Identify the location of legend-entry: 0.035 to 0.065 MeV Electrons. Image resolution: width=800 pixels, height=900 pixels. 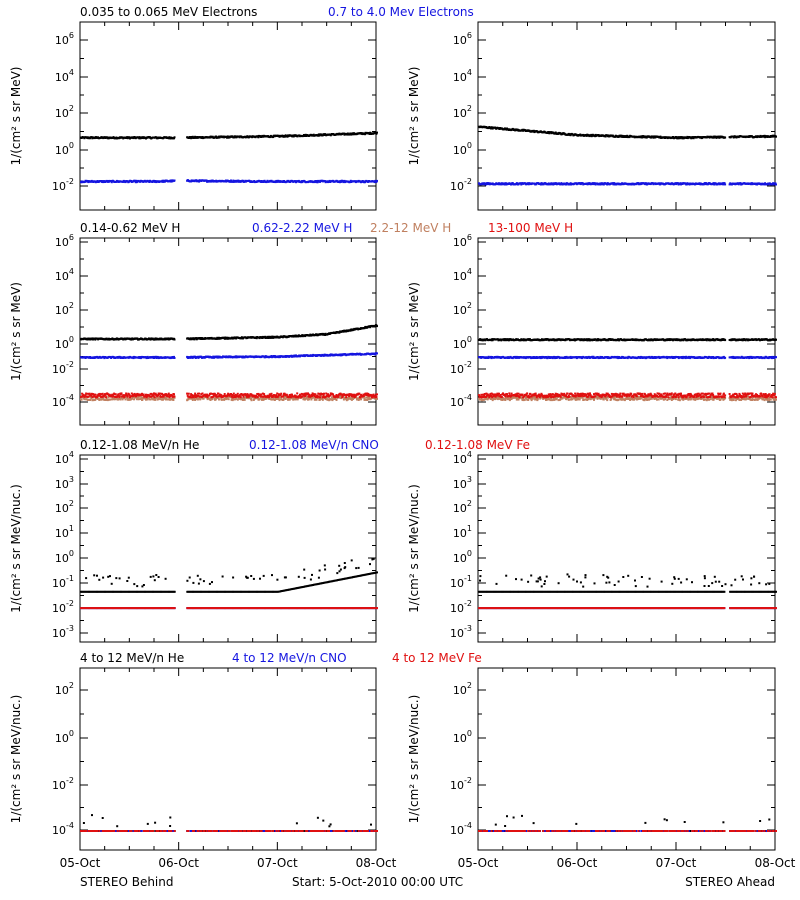
(168, 12).